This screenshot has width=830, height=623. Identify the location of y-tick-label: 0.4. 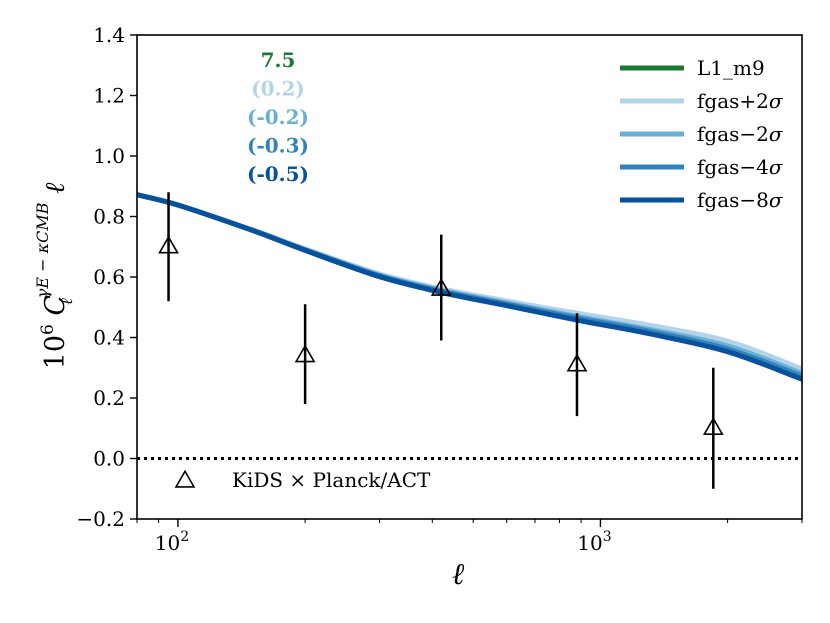
(109, 338).